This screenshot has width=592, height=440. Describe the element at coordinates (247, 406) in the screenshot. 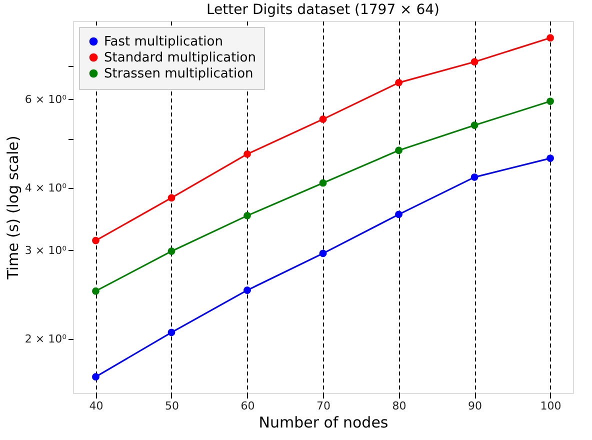

I see `x-tick-label: 60` at that location.